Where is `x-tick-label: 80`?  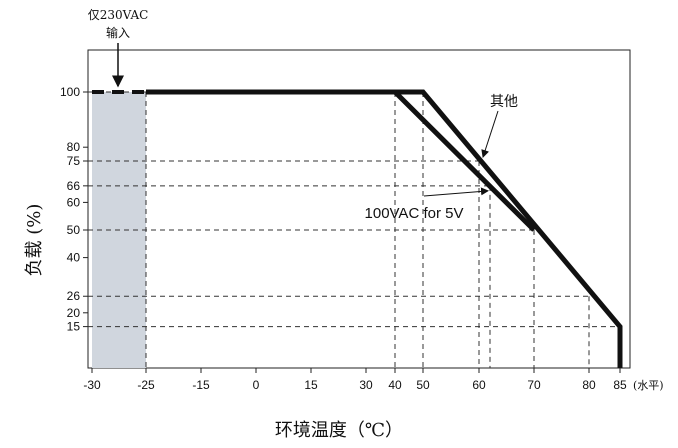 x-tick-label: 80 is located at coordinates (589, 385).